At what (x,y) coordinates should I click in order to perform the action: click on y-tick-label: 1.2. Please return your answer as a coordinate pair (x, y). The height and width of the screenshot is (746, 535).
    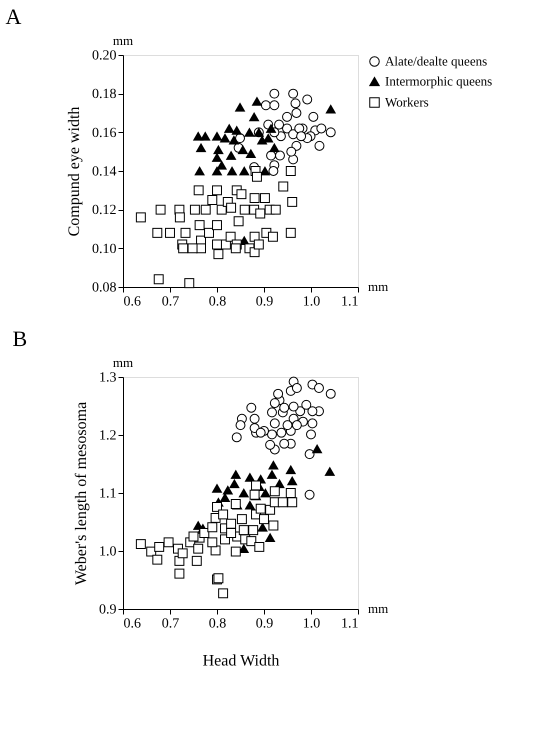
    Looking at the image, I should click on (107, 436).